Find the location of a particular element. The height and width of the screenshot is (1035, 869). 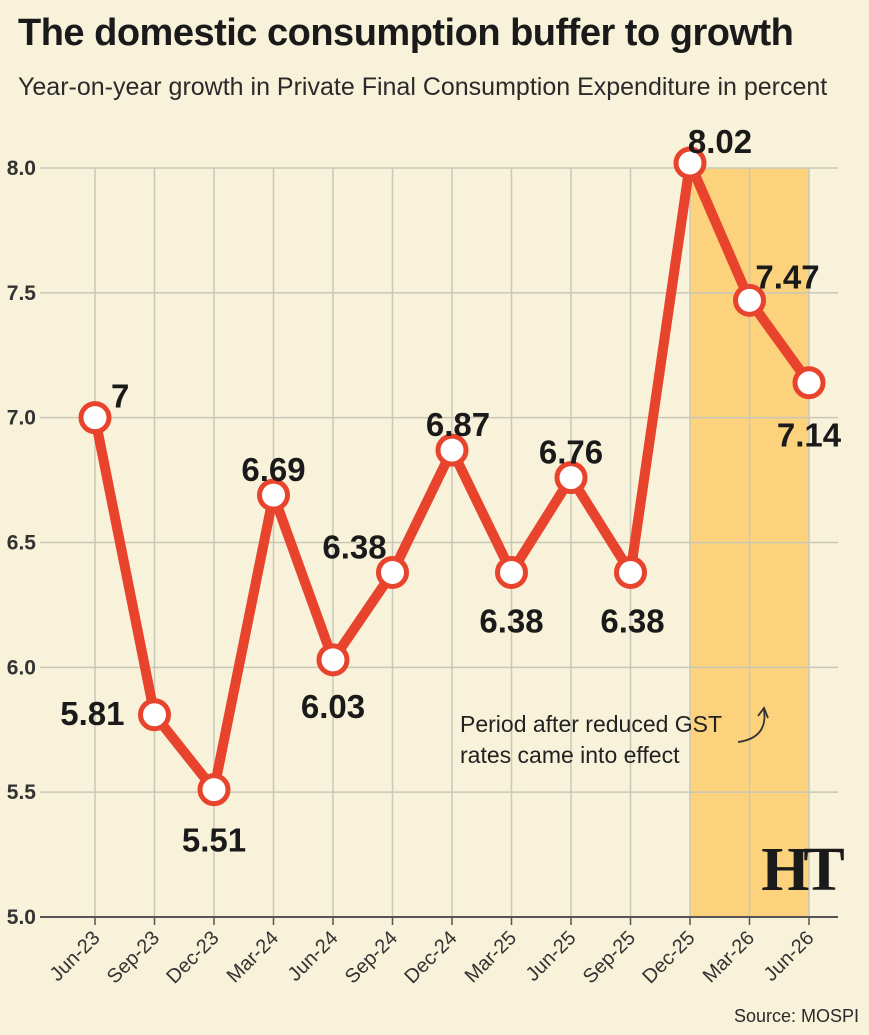

annotation-line-1: Period after reduced GST is located at coordinates (591, 724).